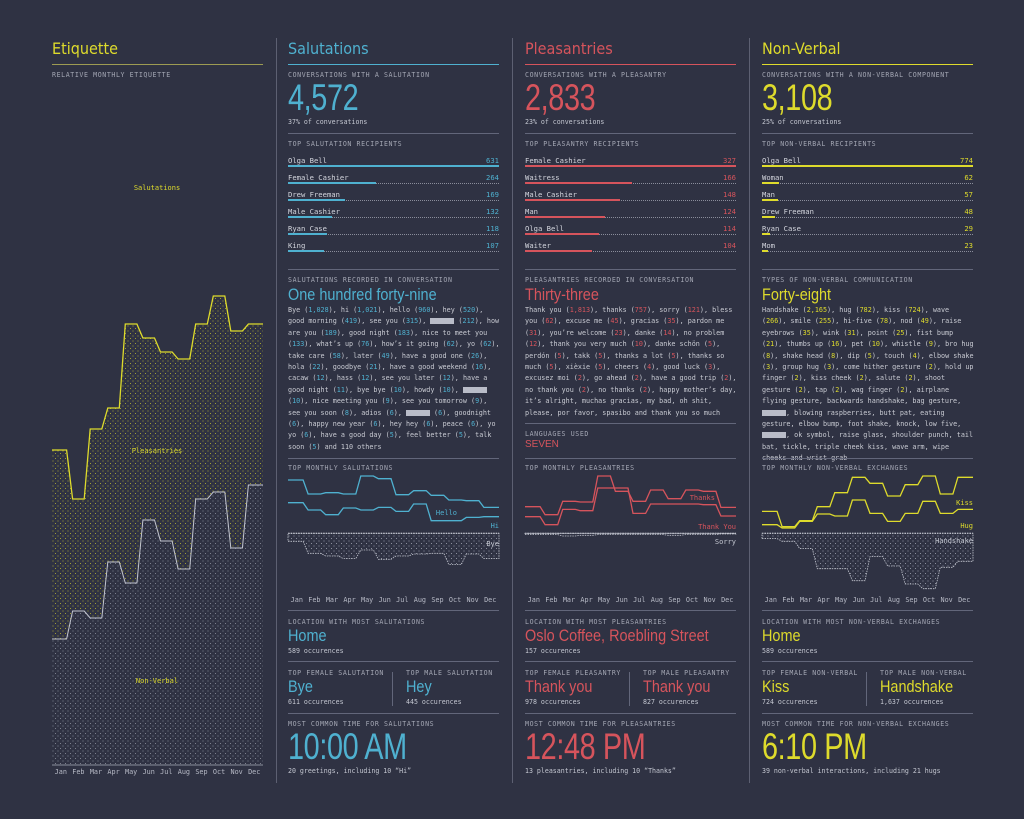  What do you see at coordinates (544, 228) in the screenshot?
I see `recipient-name: Olga Bell` at bounding box center [544, 228].